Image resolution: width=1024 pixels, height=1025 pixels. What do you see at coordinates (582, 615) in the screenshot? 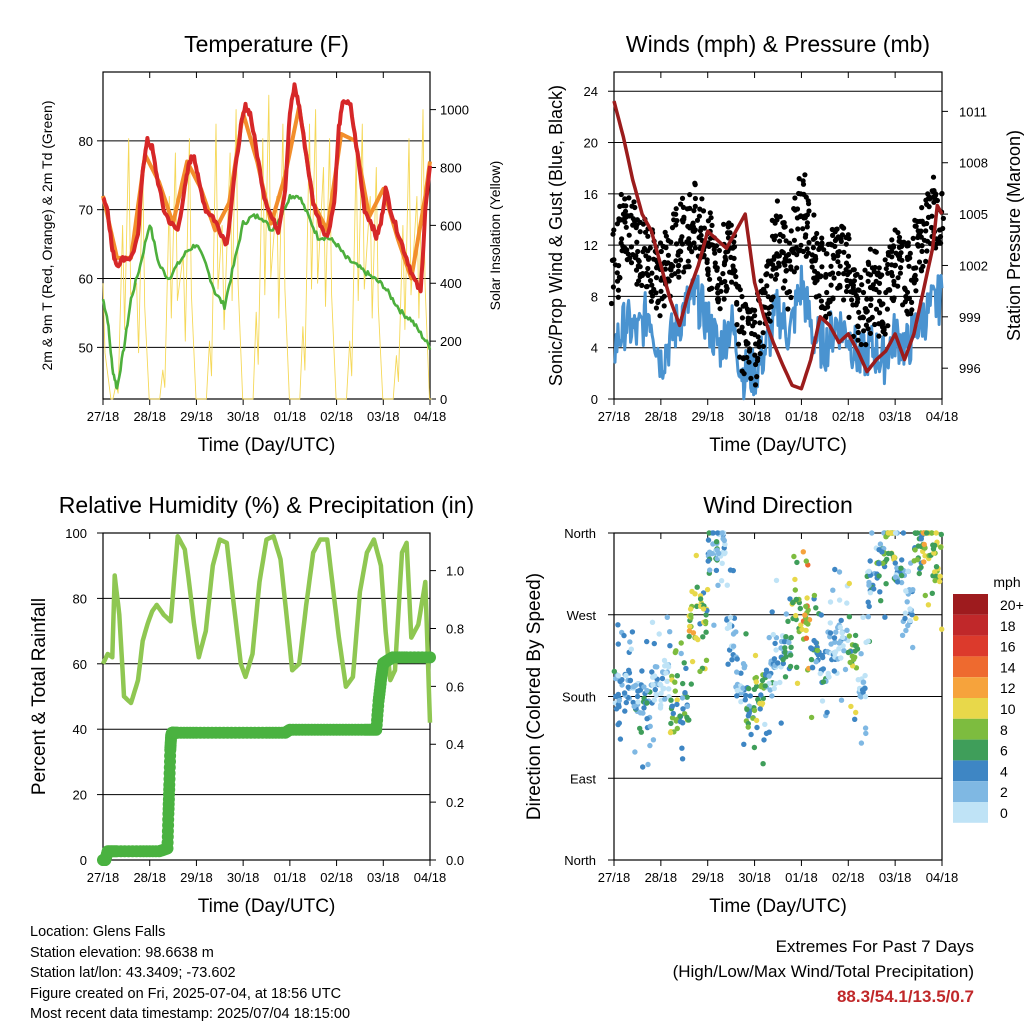
I see `direction-y-tick-label: West` at bounding box center [582, 615].